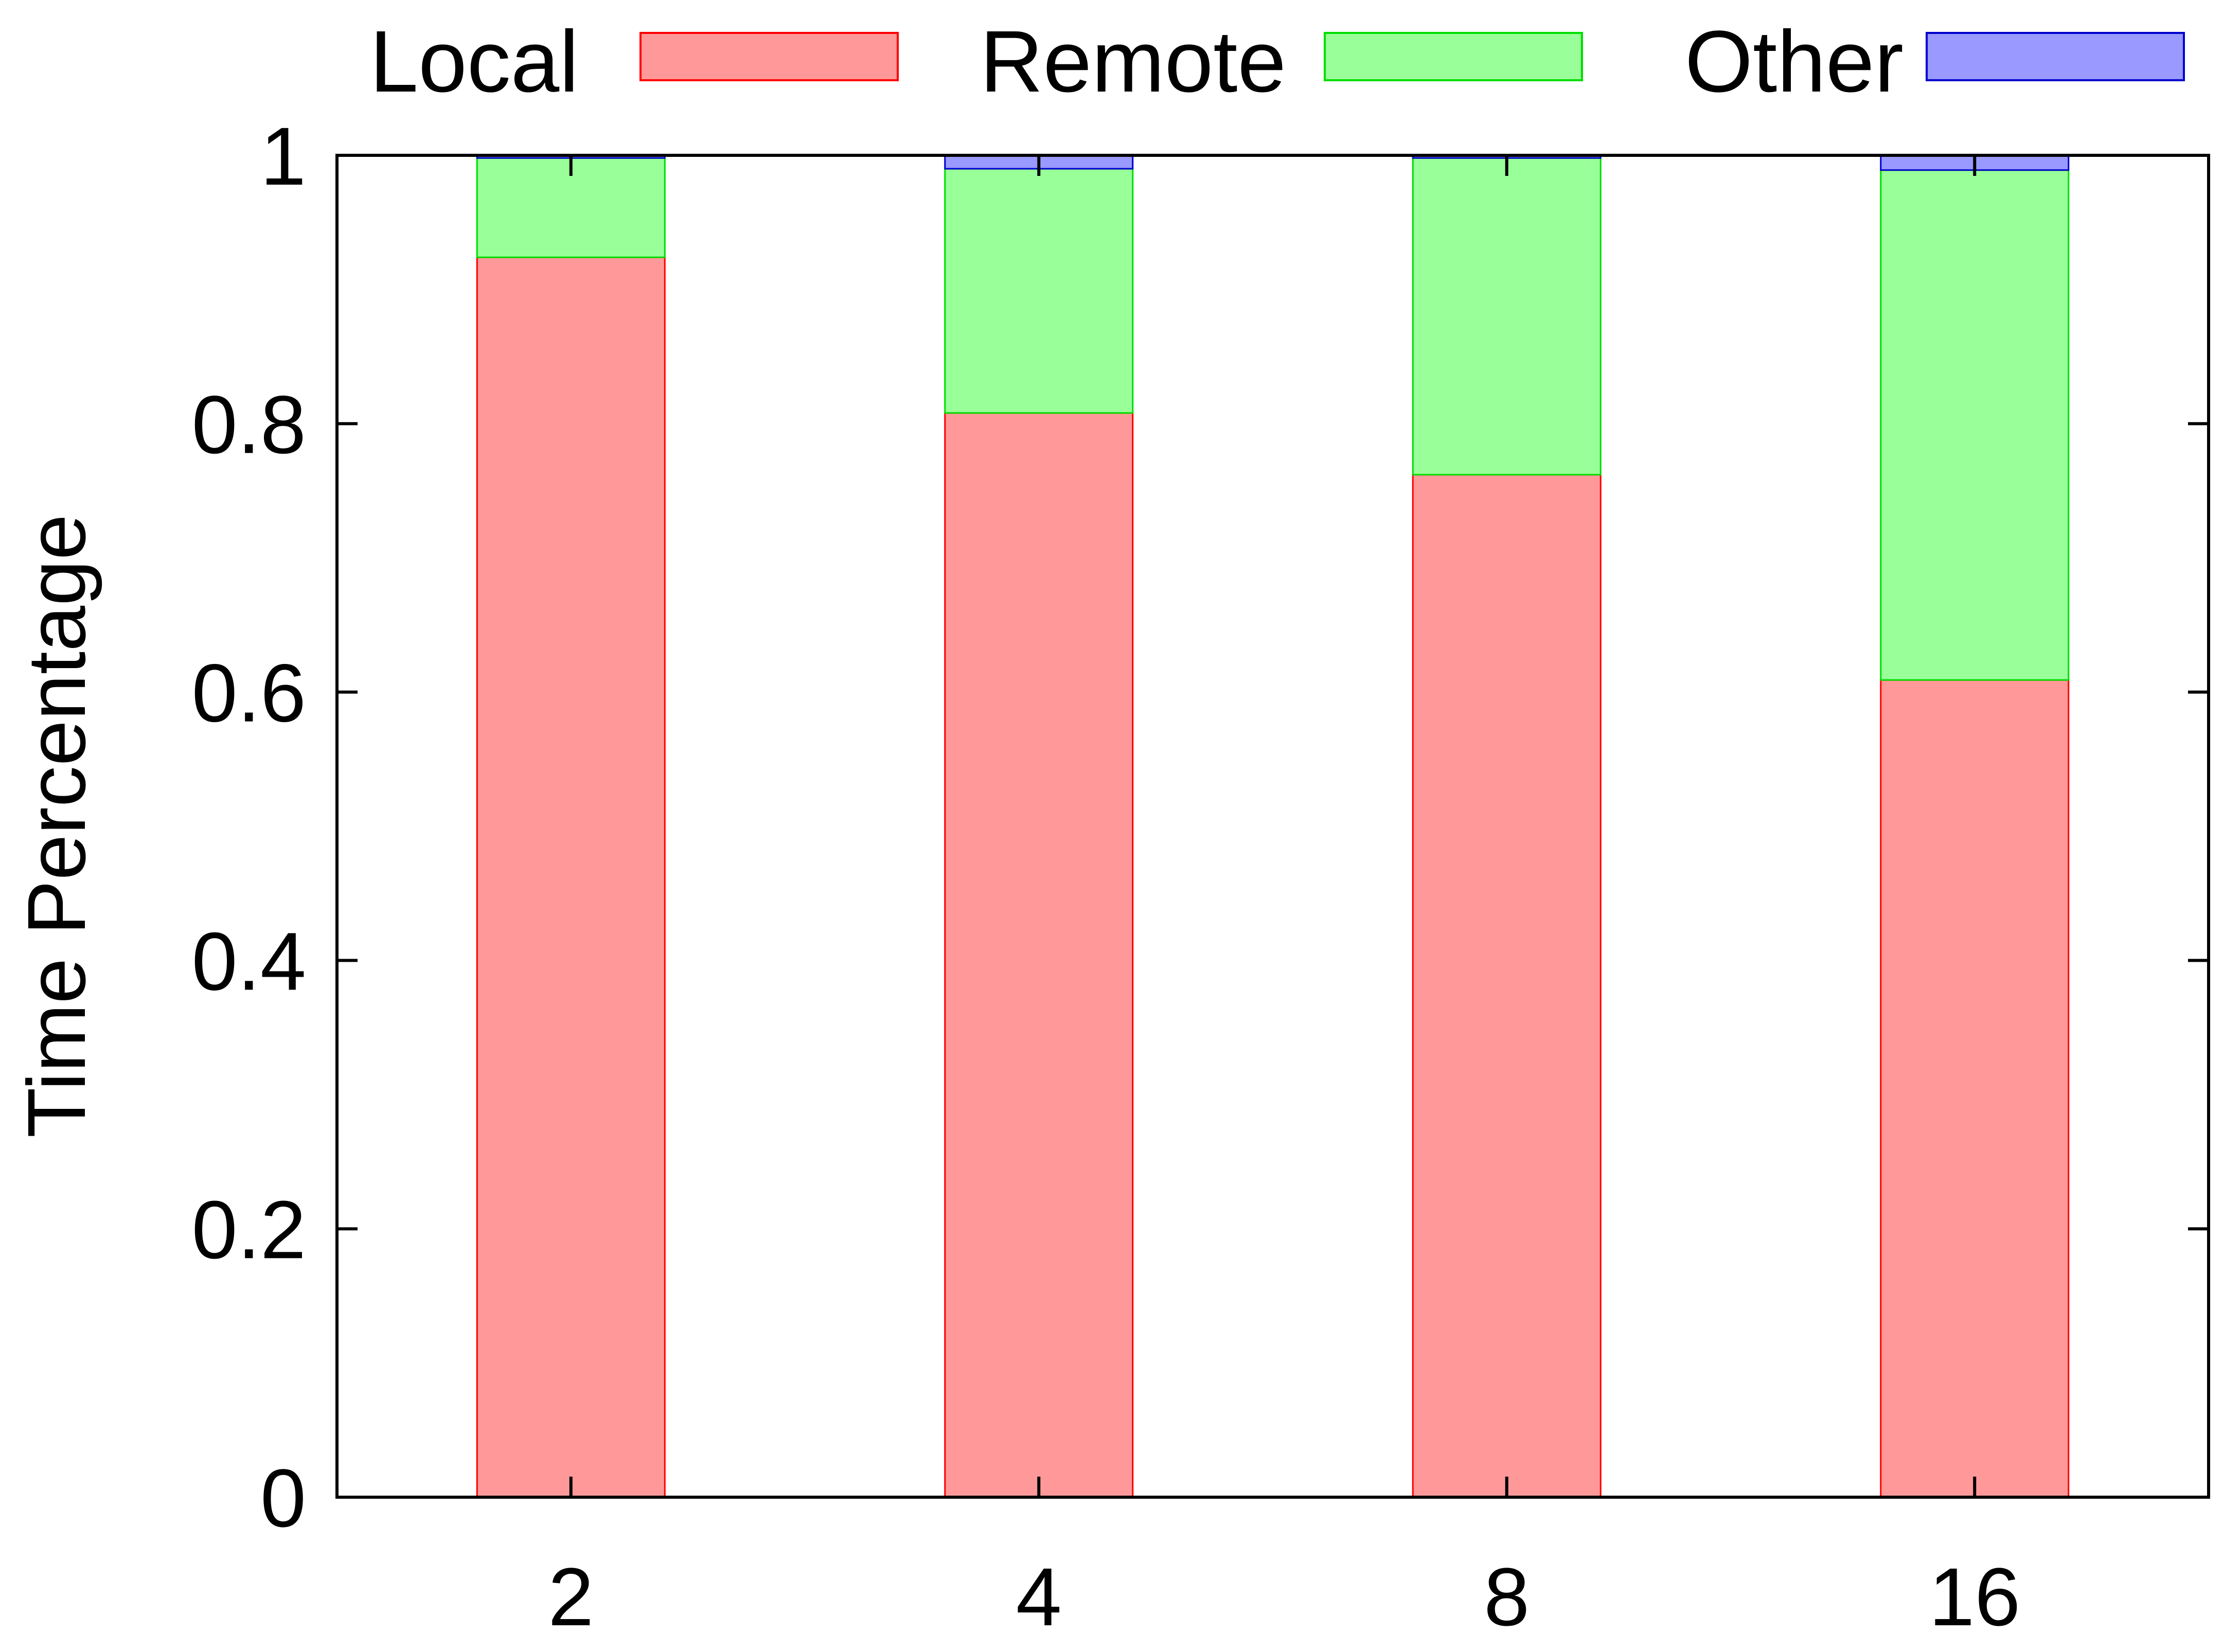 This screenshot has width=2223, height=1652. I want to click on legend-label-other: Other, so click(1794, 62).